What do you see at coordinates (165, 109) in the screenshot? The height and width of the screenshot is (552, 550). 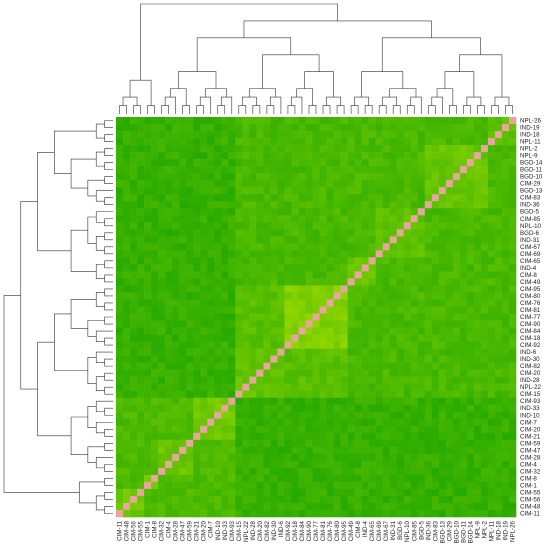 I see `column-dendrogram-branch` at bounding box center [165, 109].